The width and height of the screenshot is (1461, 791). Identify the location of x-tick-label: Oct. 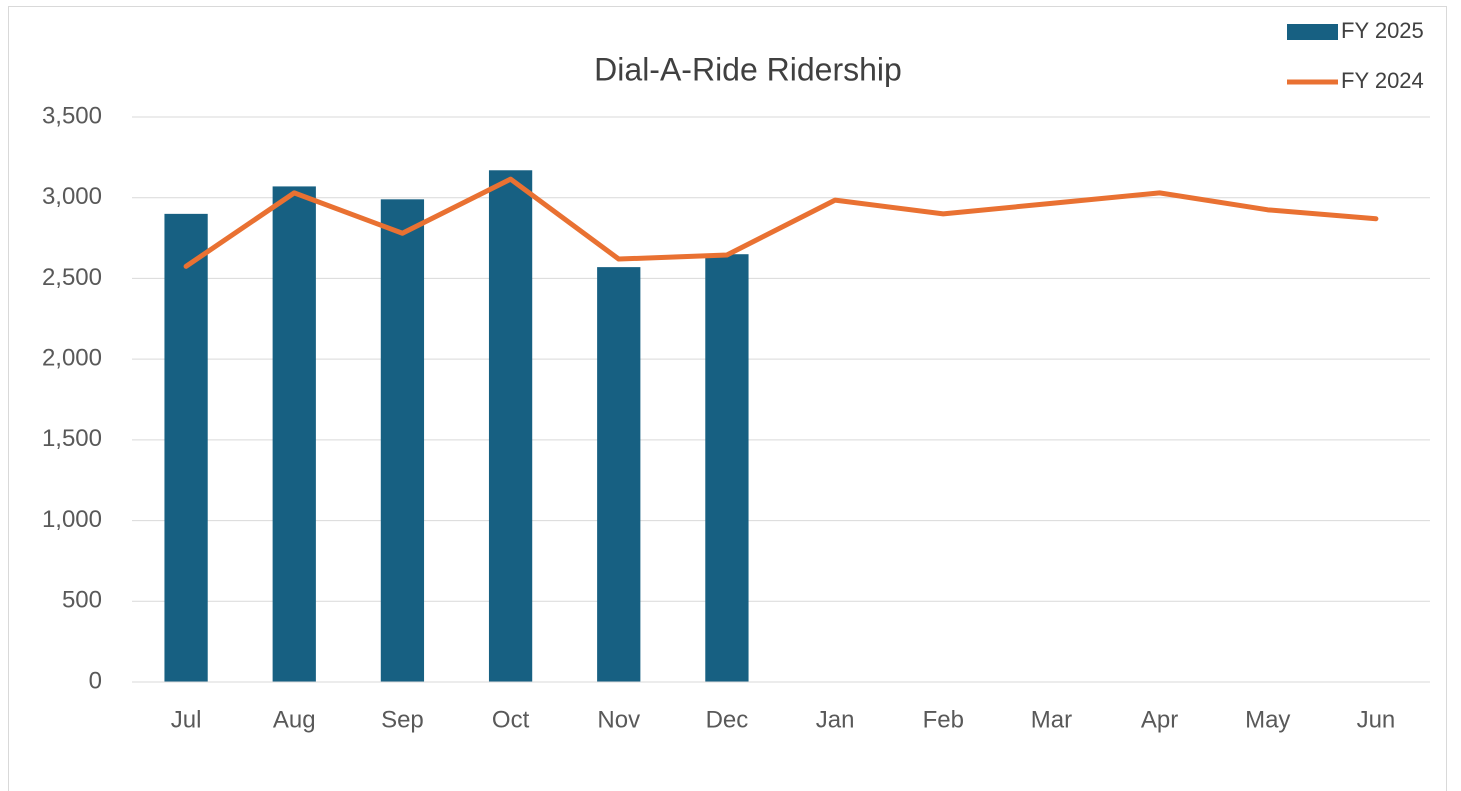
(511, 719).